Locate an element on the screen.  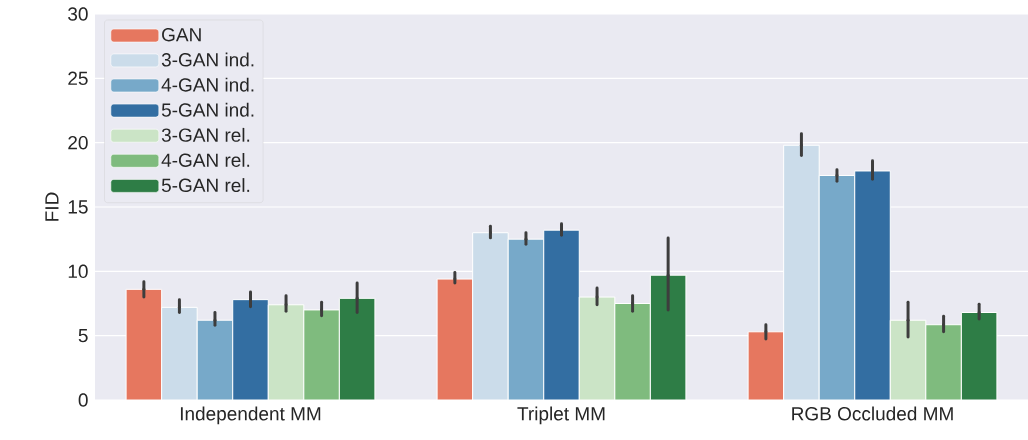
x-tick-label: RGB Occluded MM is located at coordinates (872, 413).